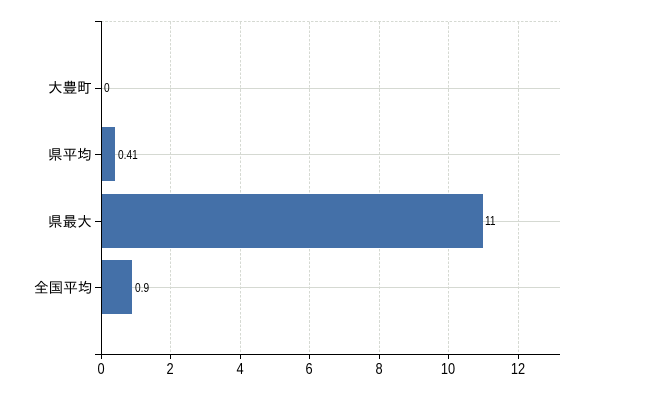  I want to click on category-label-4: 全国平均, so click(63, 290).